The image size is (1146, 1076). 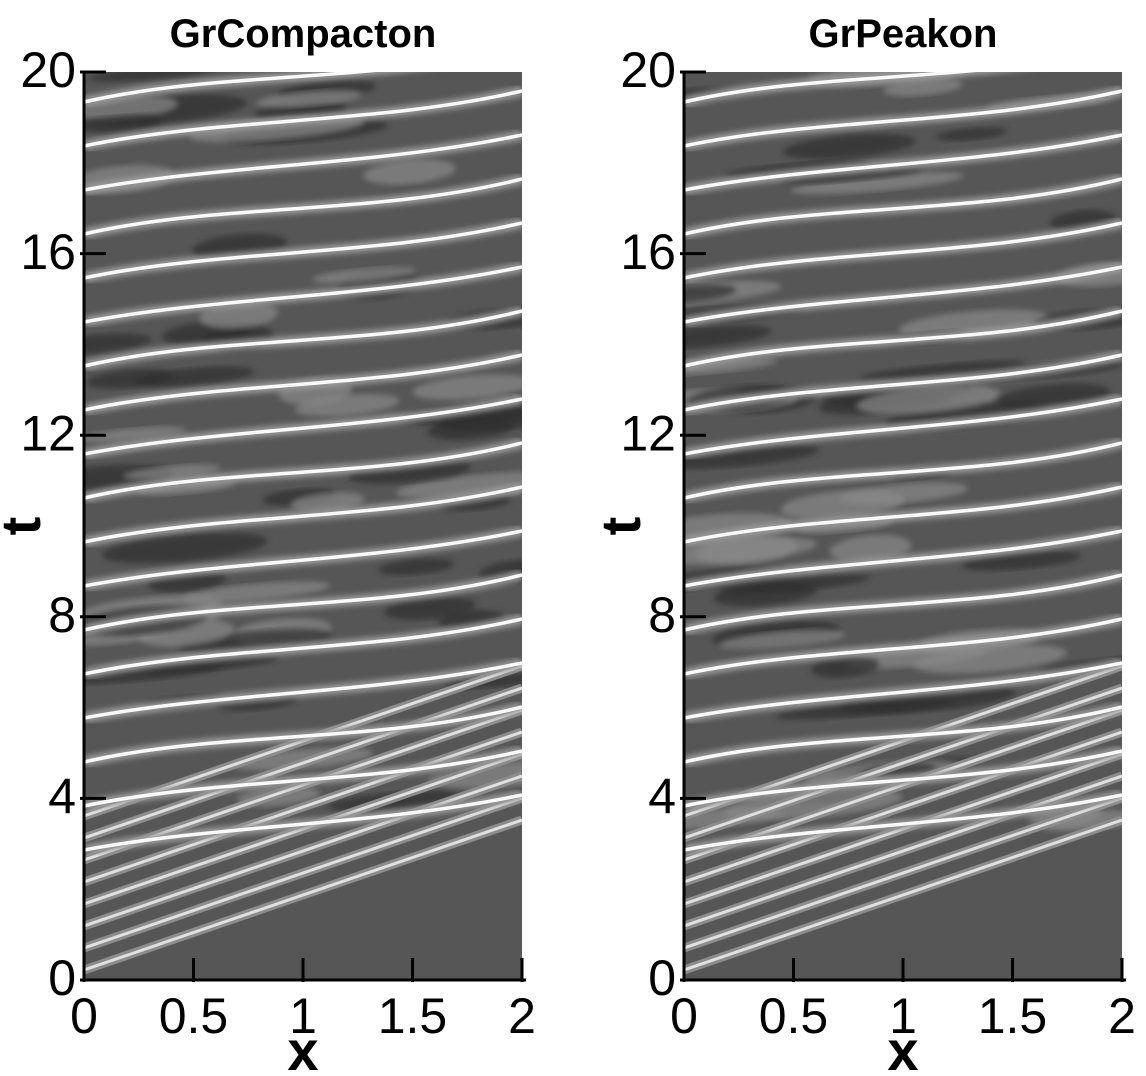 I want to click on chart-title: GrPeakon, so click(x=903, y=34).